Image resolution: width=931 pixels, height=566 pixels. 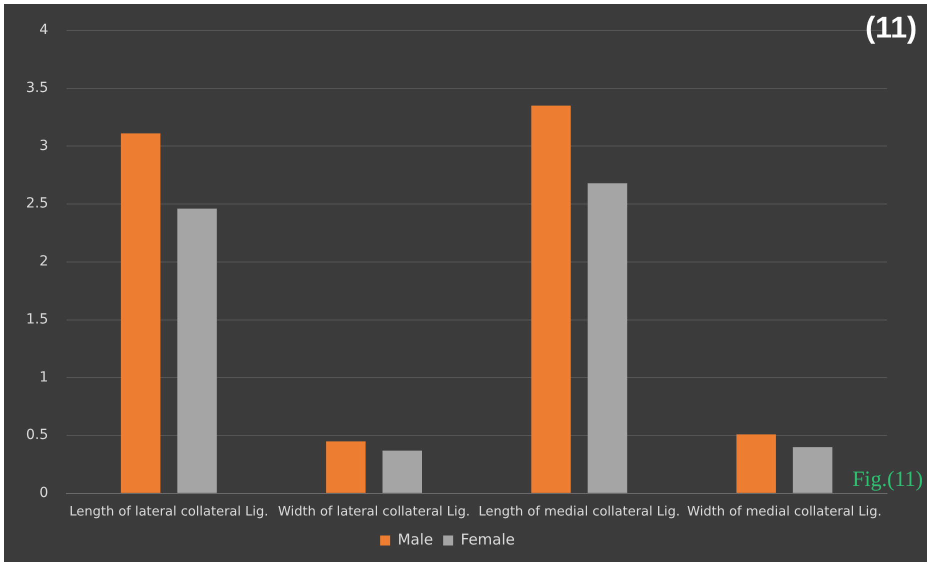 I want to click on y-tick-label: 1.5, so click(x=37, y=319).